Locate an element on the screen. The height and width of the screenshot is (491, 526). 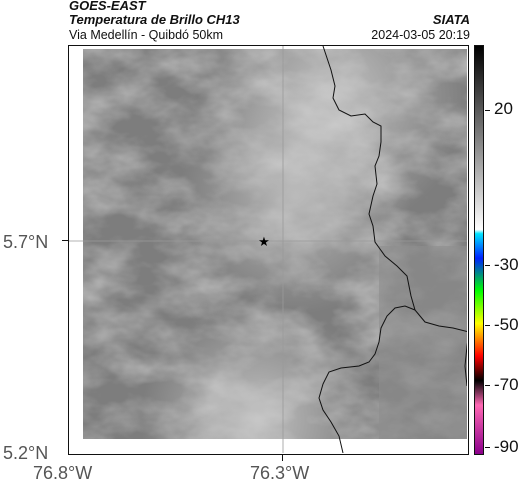
department-border-east is located at coordinates (465, 364).